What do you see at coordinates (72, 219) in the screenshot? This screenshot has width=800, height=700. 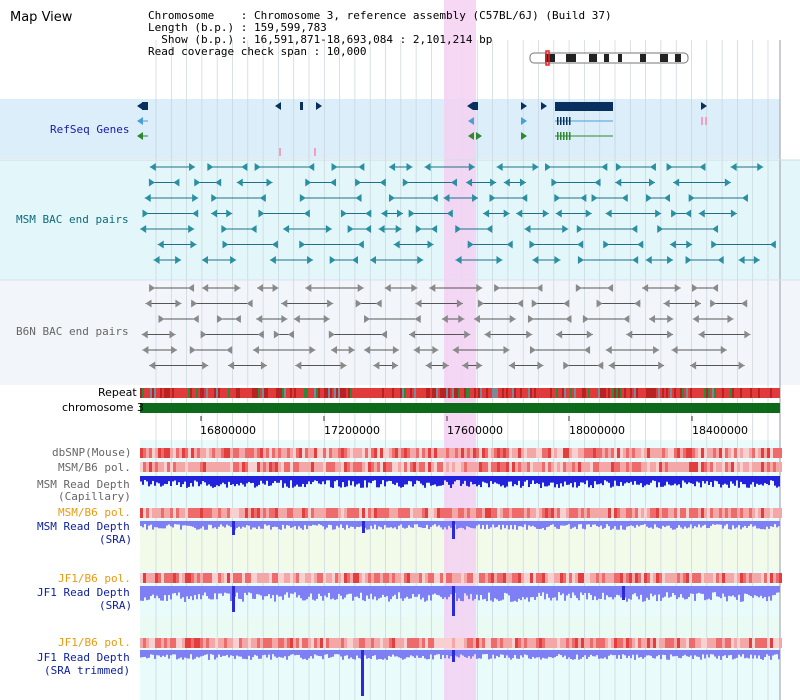 I see `track-label-msm-bac: MSM BAC end pairs` at bounding box center [72, 219].